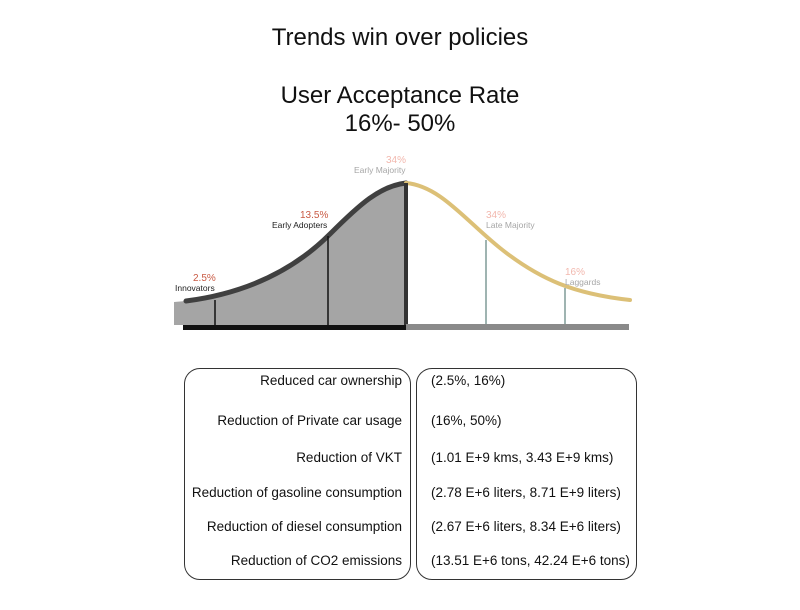 The height and width of the screenshot is (610, 800). What do you see at coordinates (582, 282) in the screenshot?
I see `segment-name: Laggards` at bounding box center [582, 282].